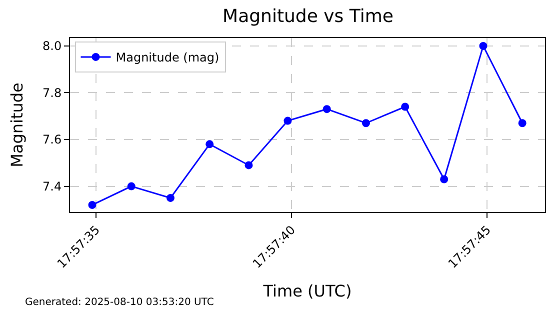 The height and width of the screenshot is (314, 560). What do you see at coordinates (119, 302) in the screenshot?
I see `text: Generated: 2025-08-10 03:53:20 UTC` at bounding box center [119, 302].